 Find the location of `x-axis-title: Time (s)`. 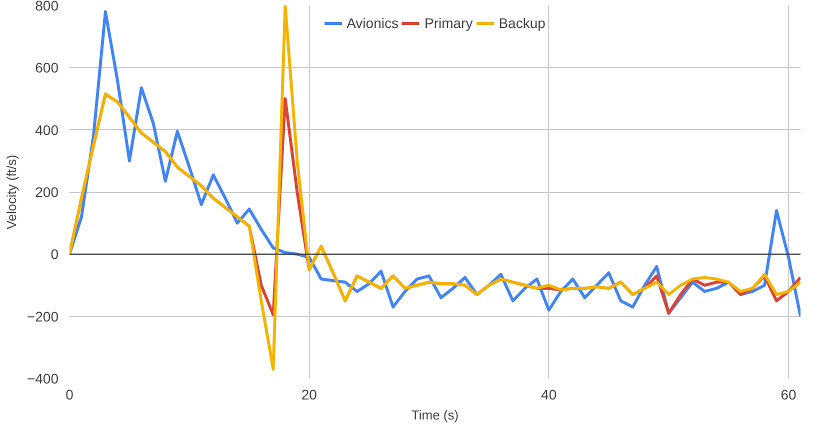

x-axis-title: Time (s) is located at coordinates (435, 415).